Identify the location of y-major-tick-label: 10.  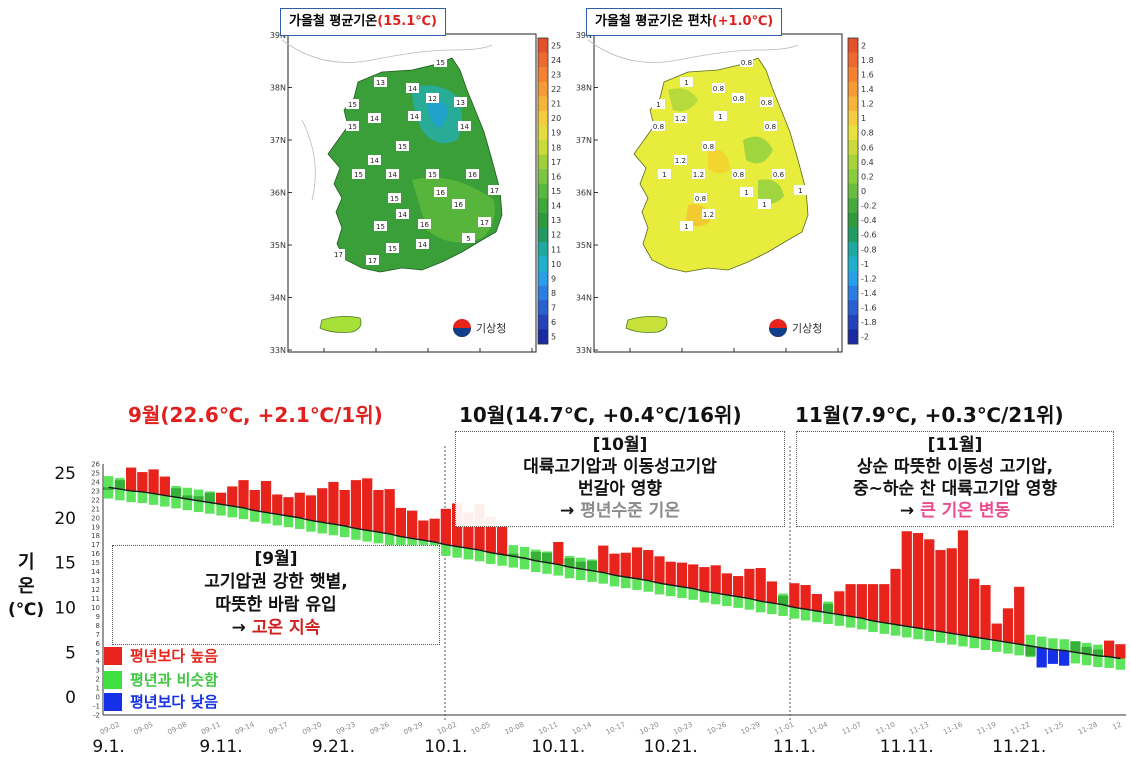
(65, 608).